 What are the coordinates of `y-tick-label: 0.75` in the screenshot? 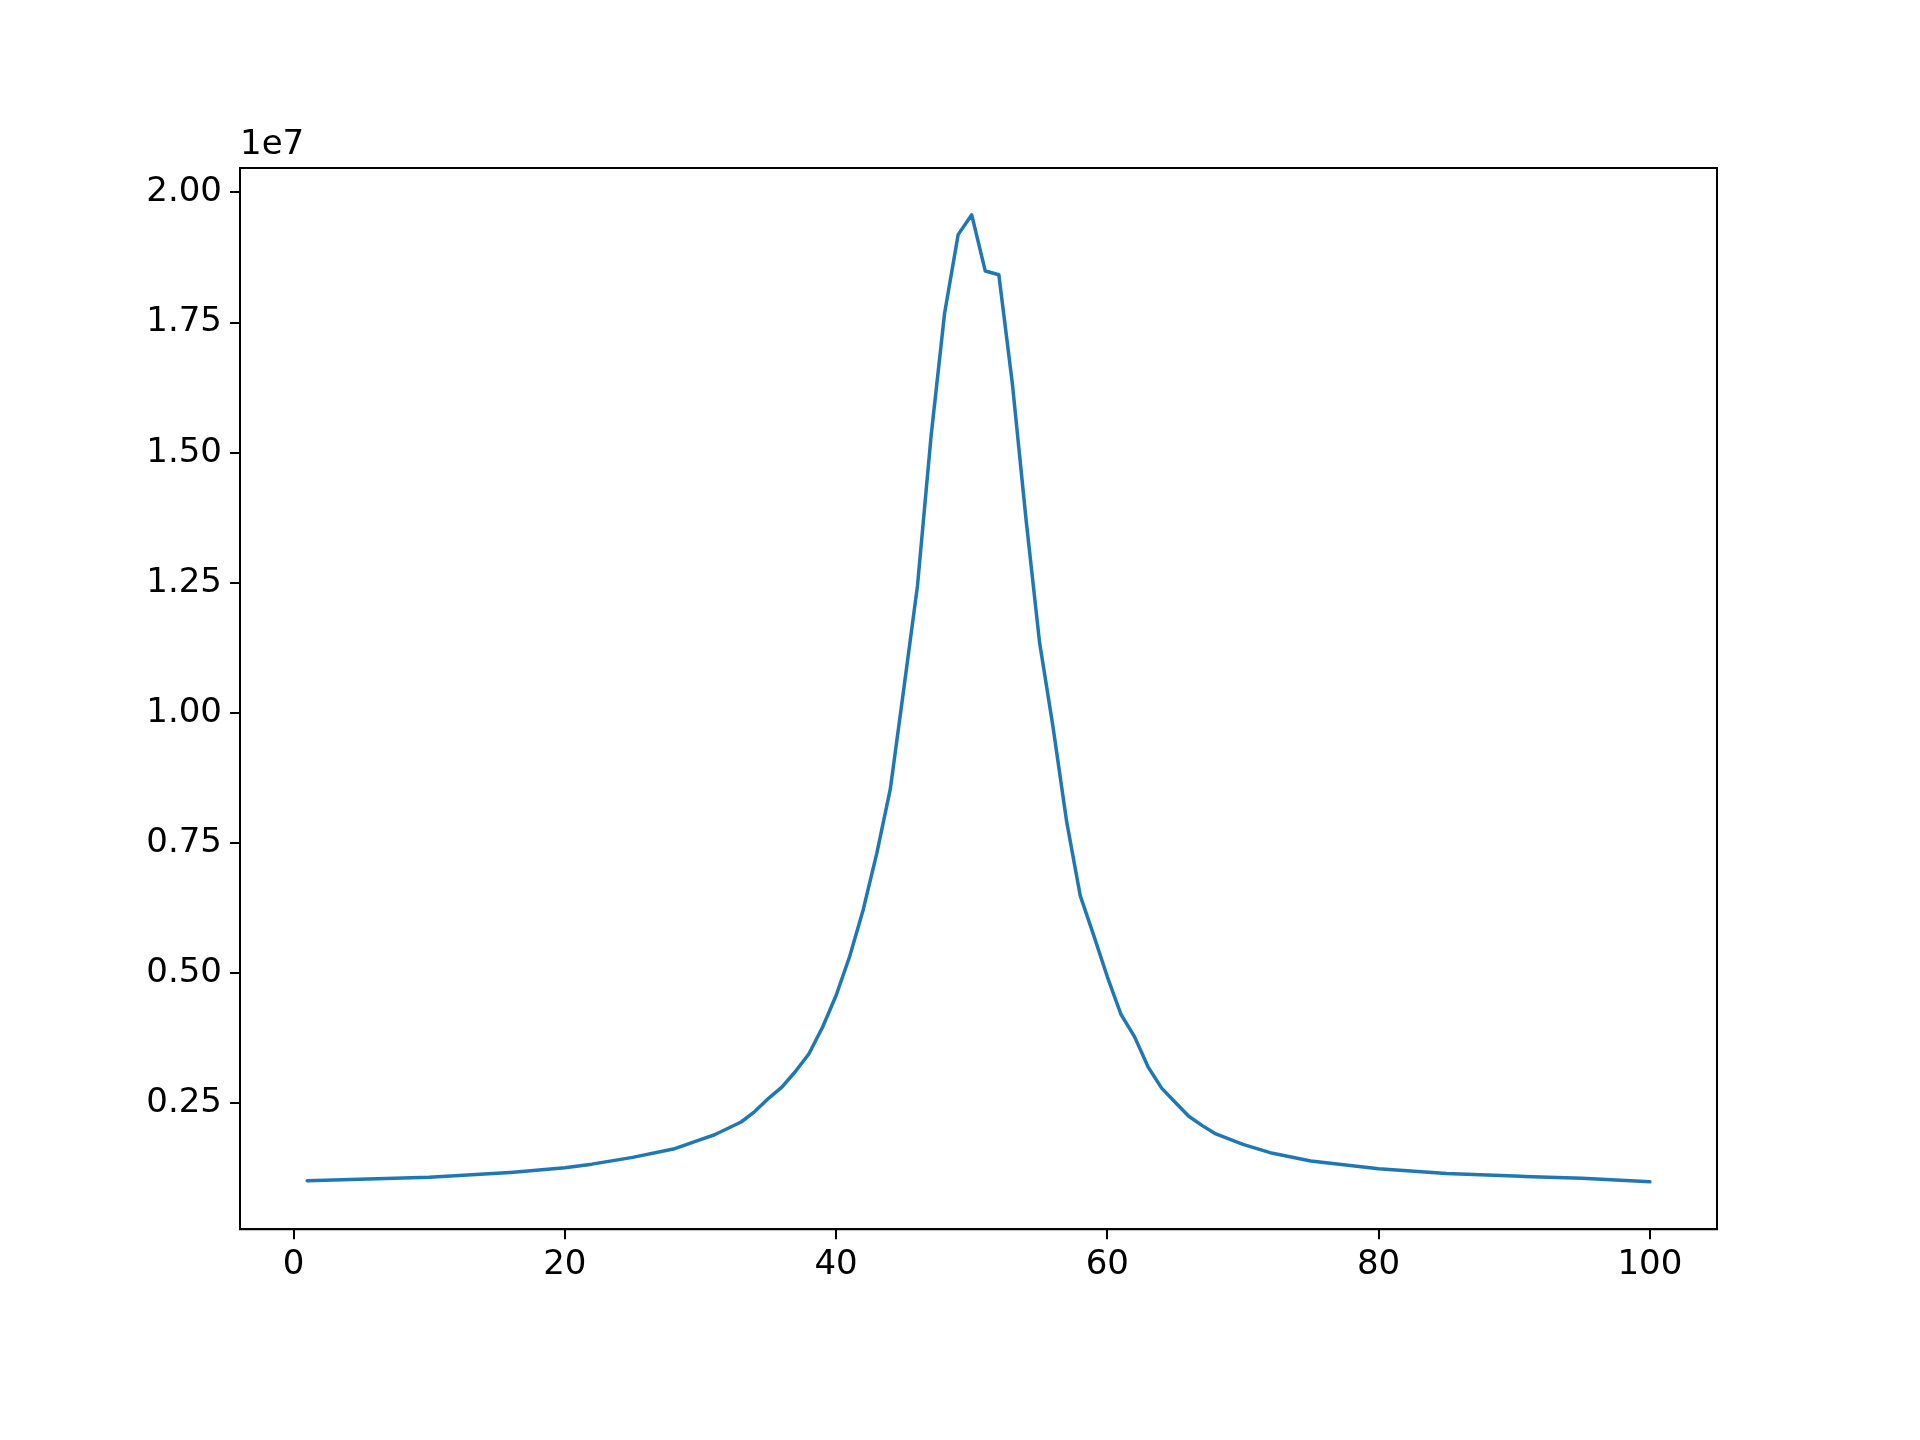 It's located at (184, 839).